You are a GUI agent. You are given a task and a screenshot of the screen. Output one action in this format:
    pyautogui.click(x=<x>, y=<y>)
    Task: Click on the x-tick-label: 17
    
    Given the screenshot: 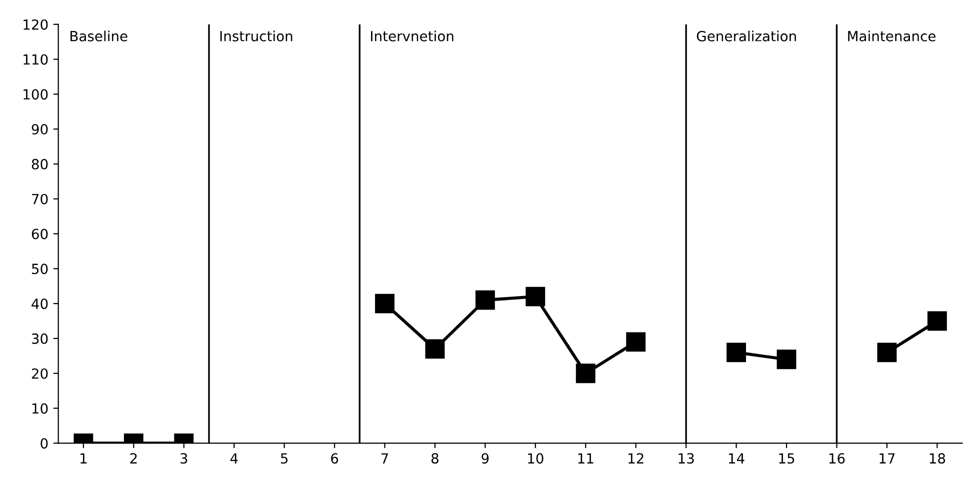 What is the action you would take?
    pyautogui.click(x=887, y=458)
    